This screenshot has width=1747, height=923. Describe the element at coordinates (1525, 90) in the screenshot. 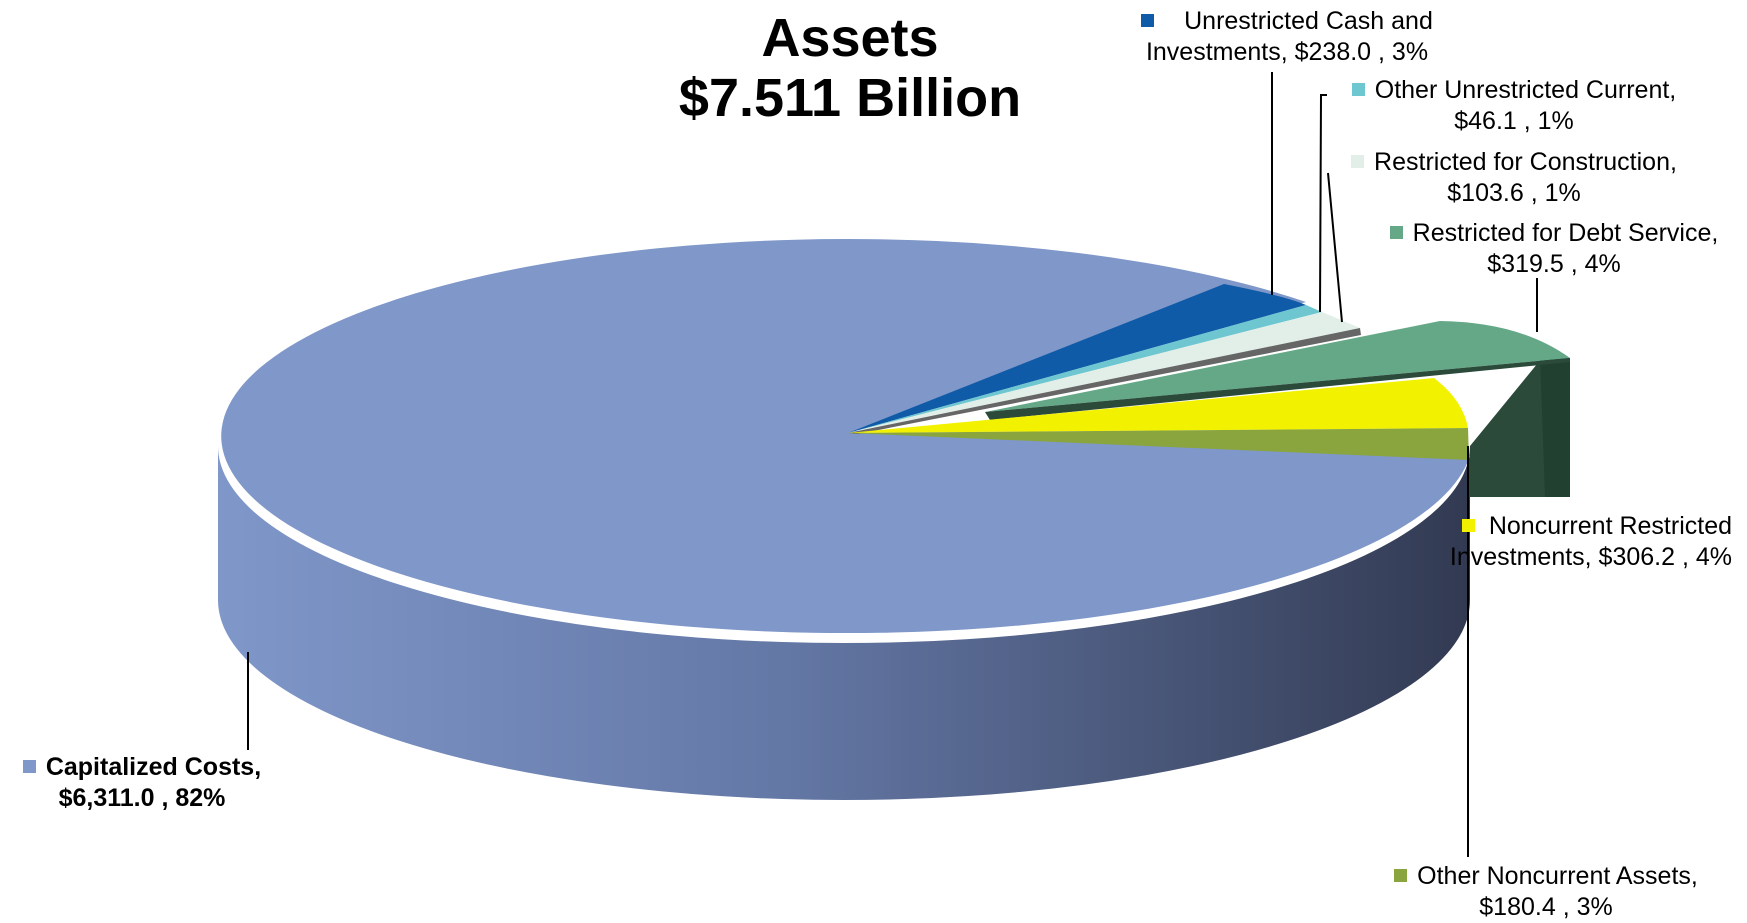

I see `label-line: Other Unrestricted Current,` at that location.